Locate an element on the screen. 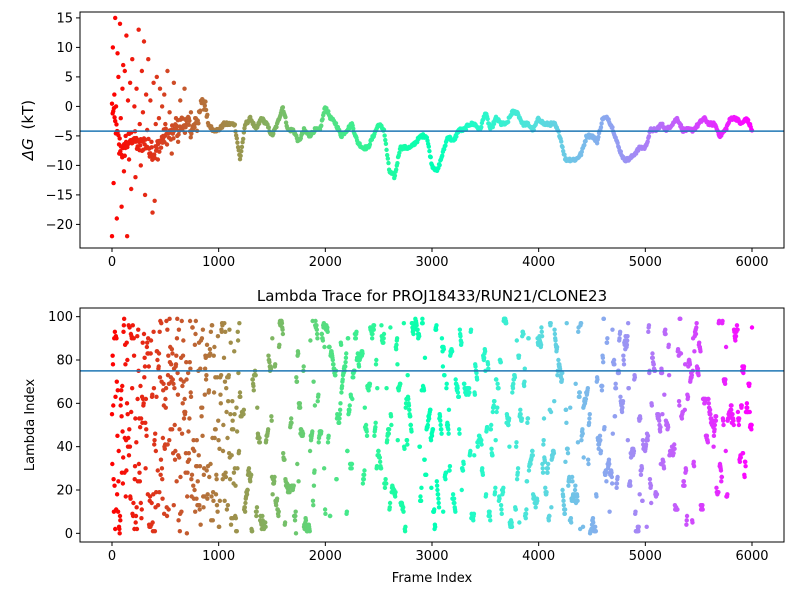 This screenshot has width=800, height=600. lambda-x-axis-label: Frame Index is located at coordinates (432, 578).